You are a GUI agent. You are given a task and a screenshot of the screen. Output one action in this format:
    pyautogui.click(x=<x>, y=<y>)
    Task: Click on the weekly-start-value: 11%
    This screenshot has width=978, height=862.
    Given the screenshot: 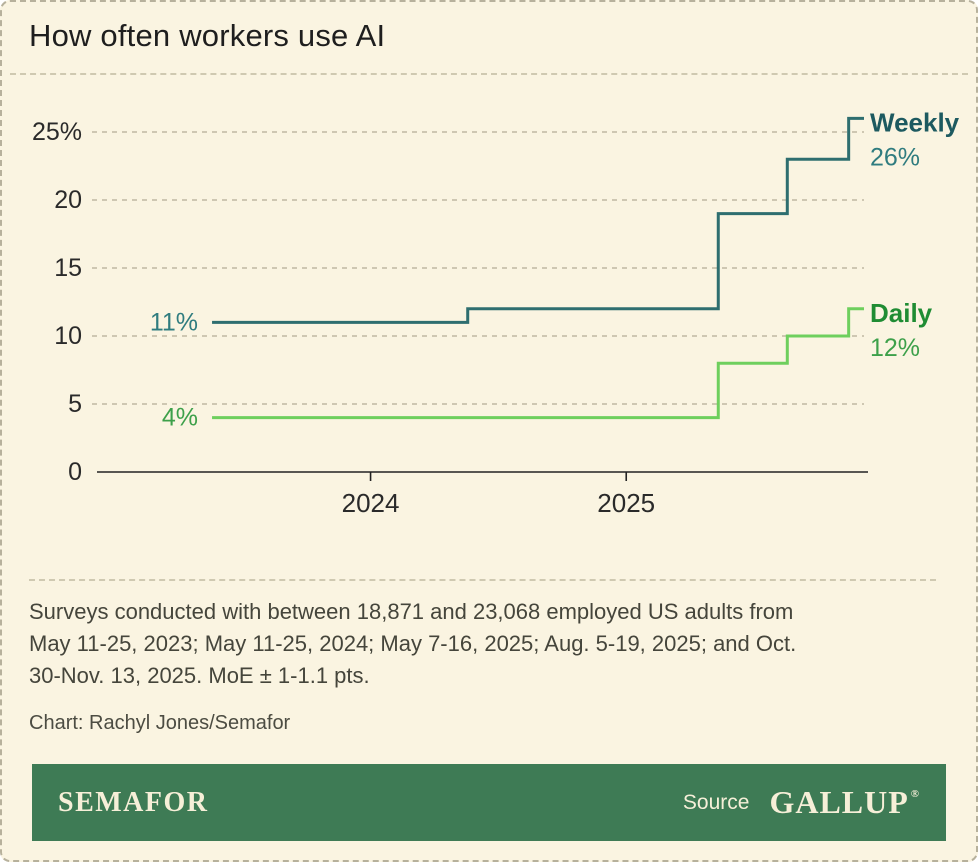 What is the action you would take?
    pyautogui.click(x=174, y=322)
    